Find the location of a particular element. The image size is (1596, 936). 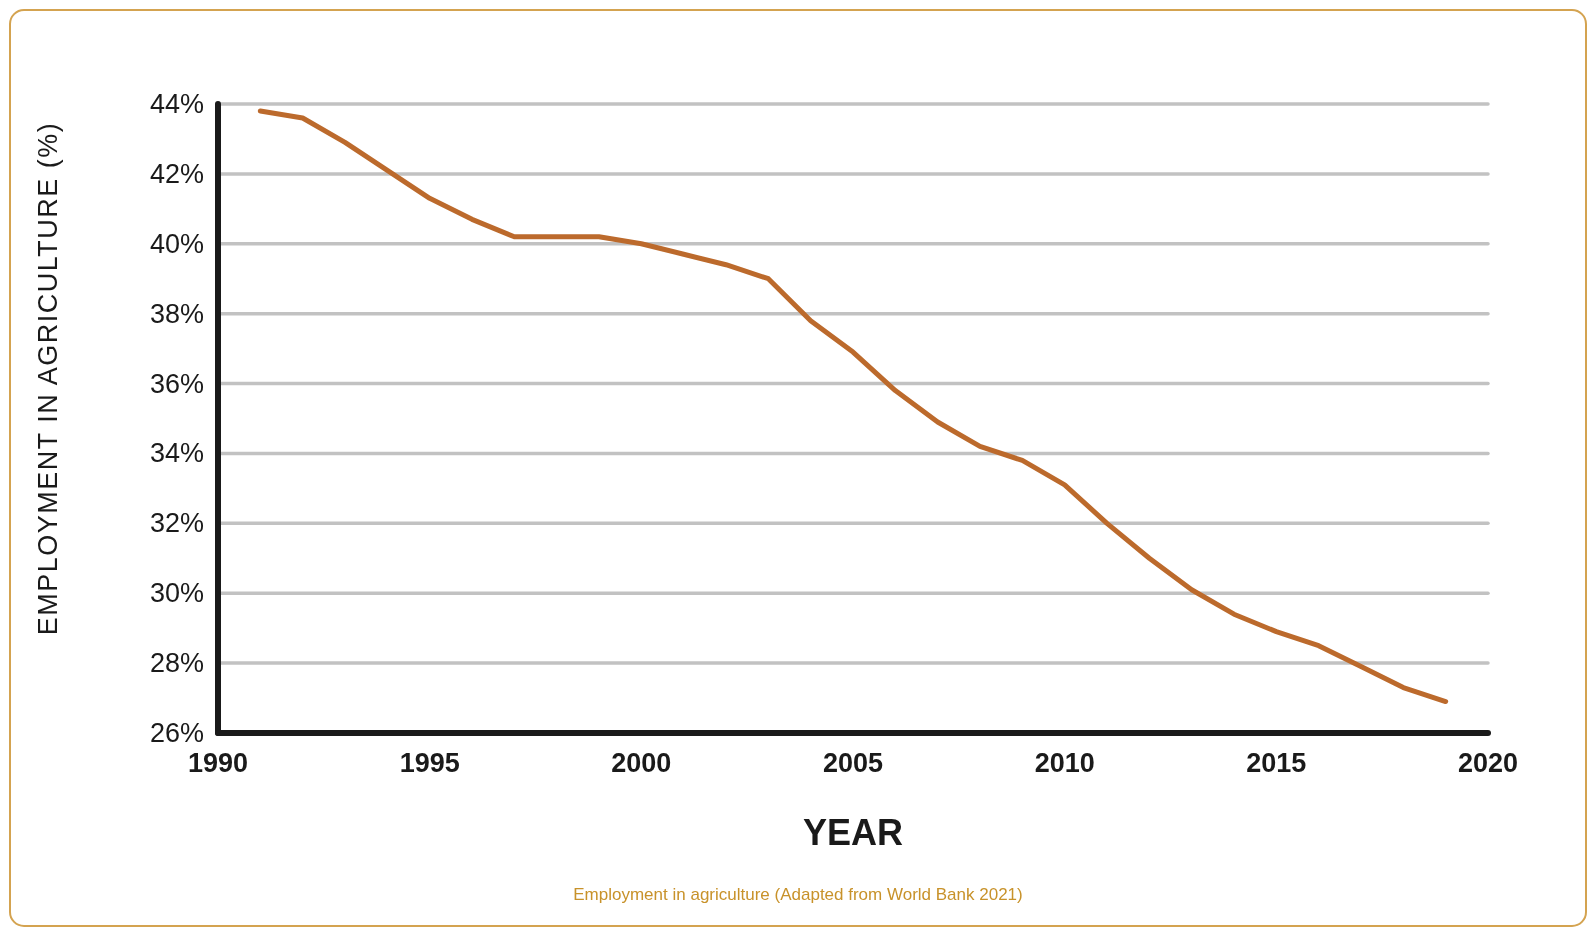

x-tick-label: 2015 is located at coordinates (1276, 763).